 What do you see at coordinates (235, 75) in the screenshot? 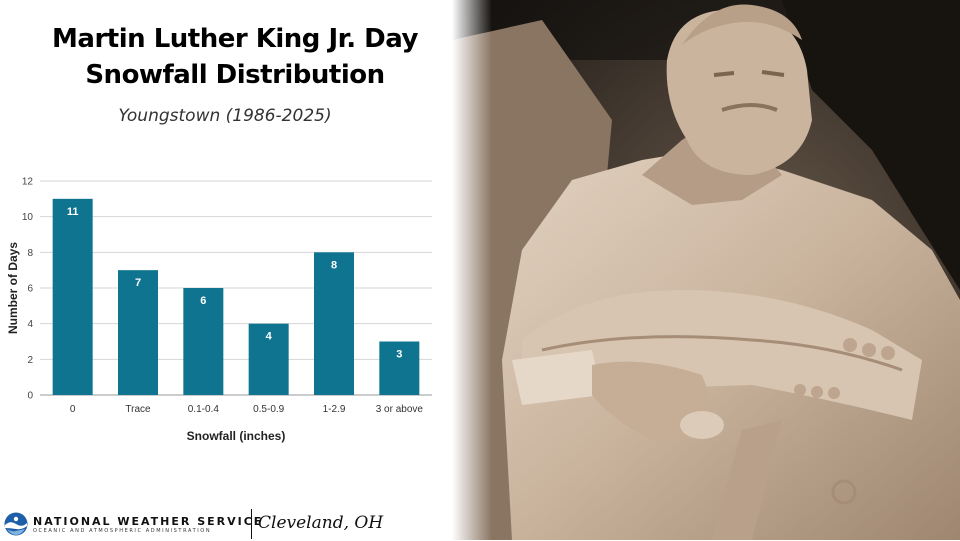
I see `chart-title-line2: Snowfall Distribution` at bounding box center [235, 75].